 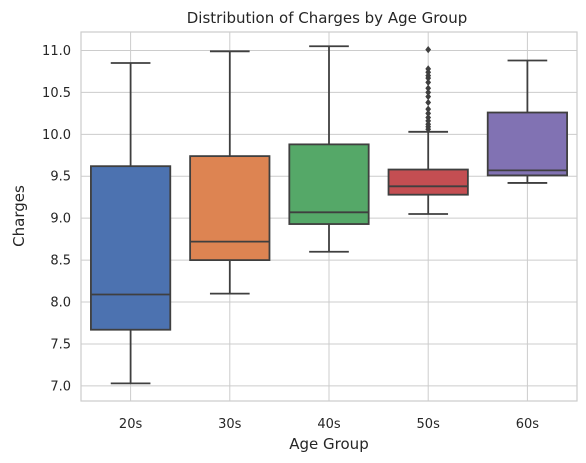 What do you see at coordinates (428, 130) in the screenshot?
I see `box-50s` at bounding box center [428, 130].